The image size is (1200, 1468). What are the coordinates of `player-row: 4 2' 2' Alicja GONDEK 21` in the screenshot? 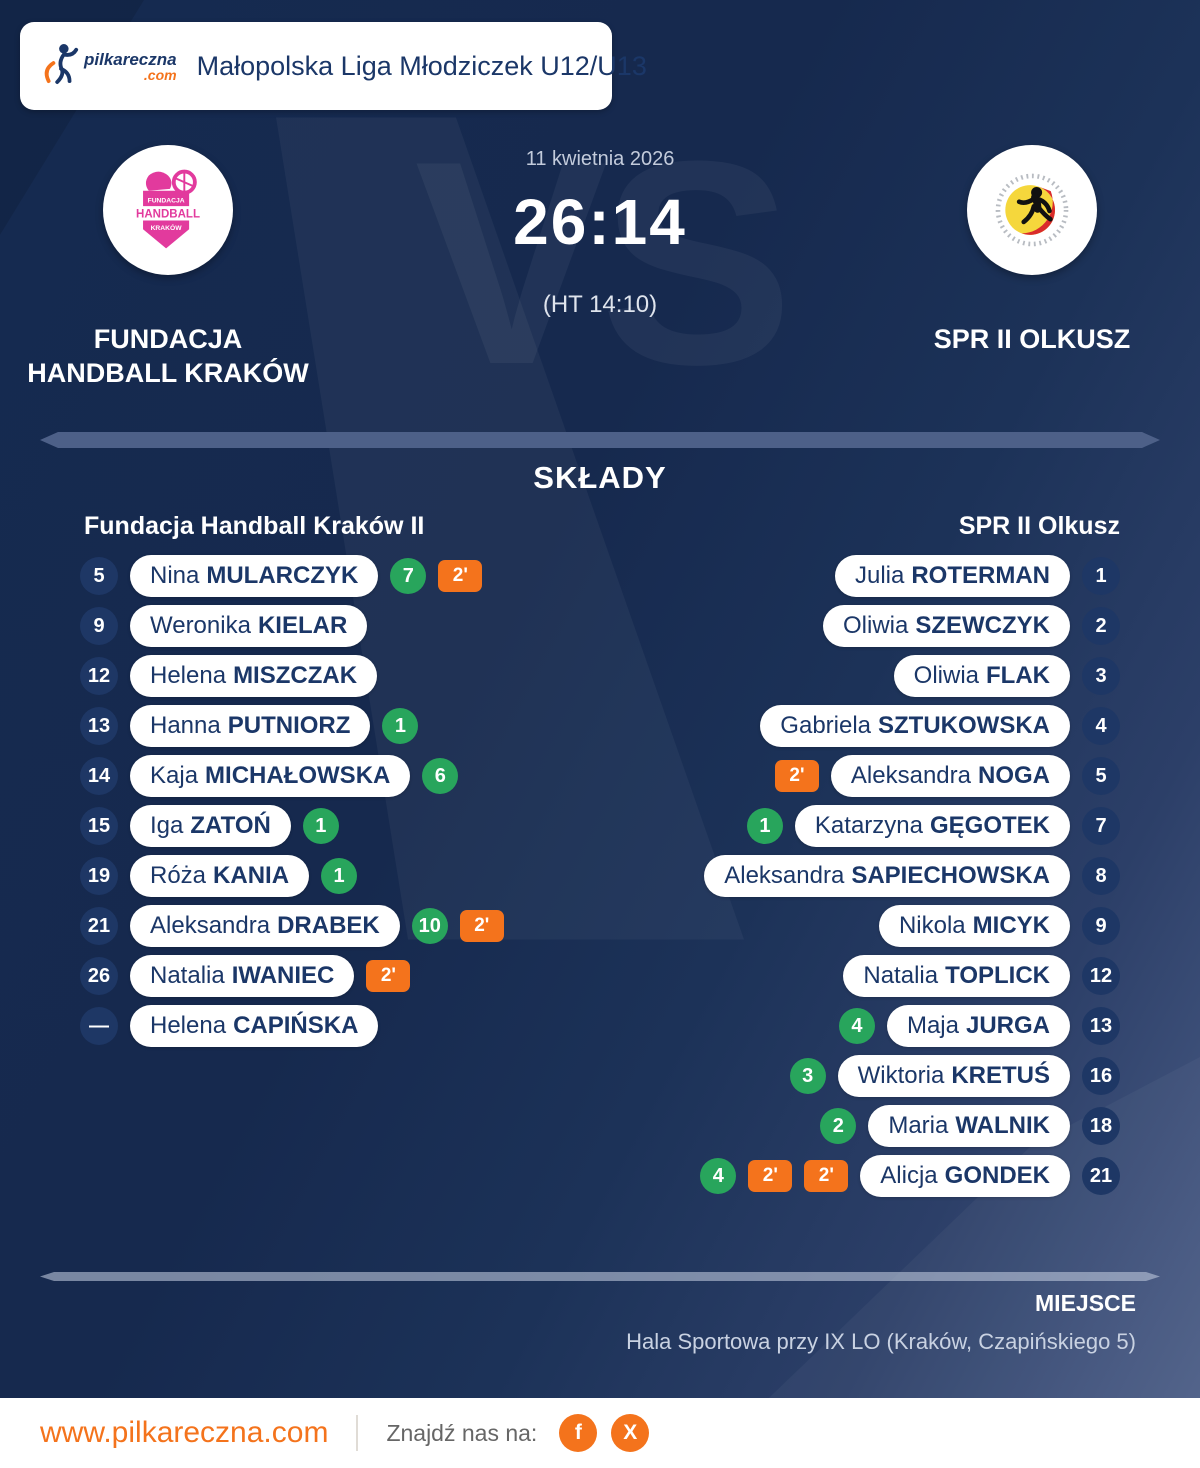 It's located at (910, 1176).